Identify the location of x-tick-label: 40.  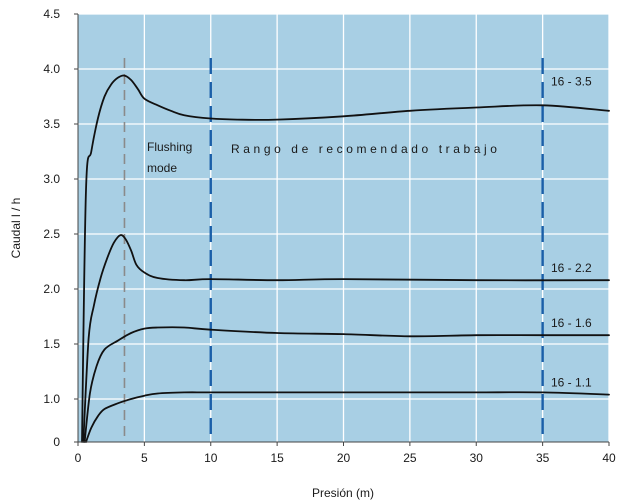
(609, 458).